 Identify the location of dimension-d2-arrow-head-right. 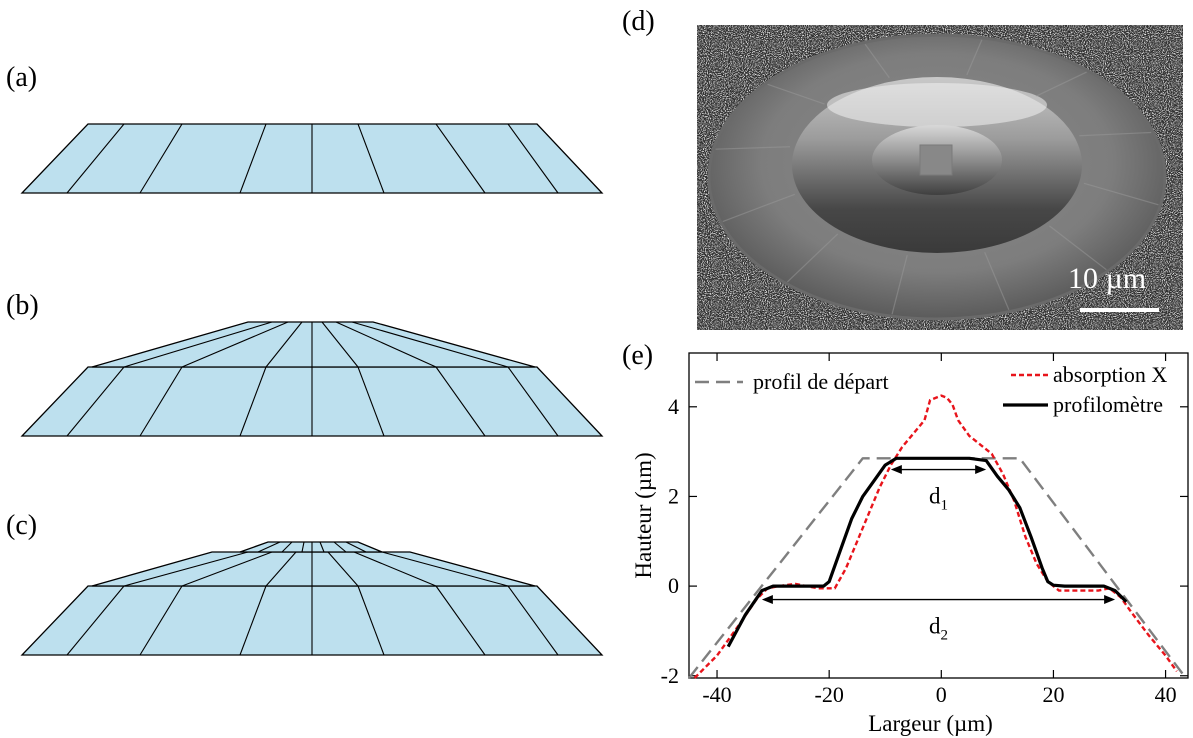
(1110, 600).